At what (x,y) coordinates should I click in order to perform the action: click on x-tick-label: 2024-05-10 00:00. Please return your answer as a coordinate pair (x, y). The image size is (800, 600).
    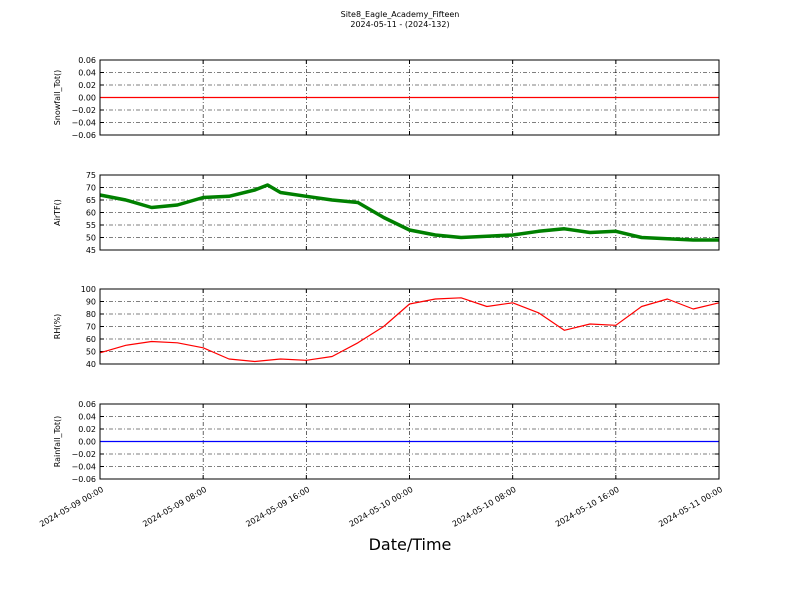
    Looking at the image, I should click on (381, 507).